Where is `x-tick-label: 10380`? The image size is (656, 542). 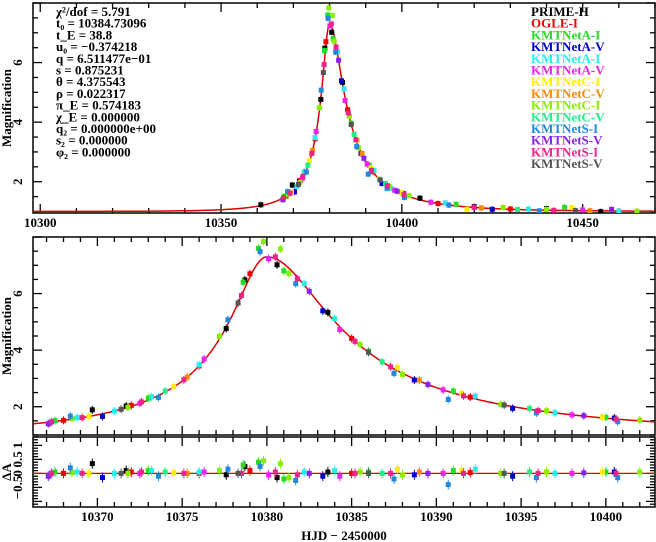
x-tick-label: 10380 is located at coordinates (267, 516).